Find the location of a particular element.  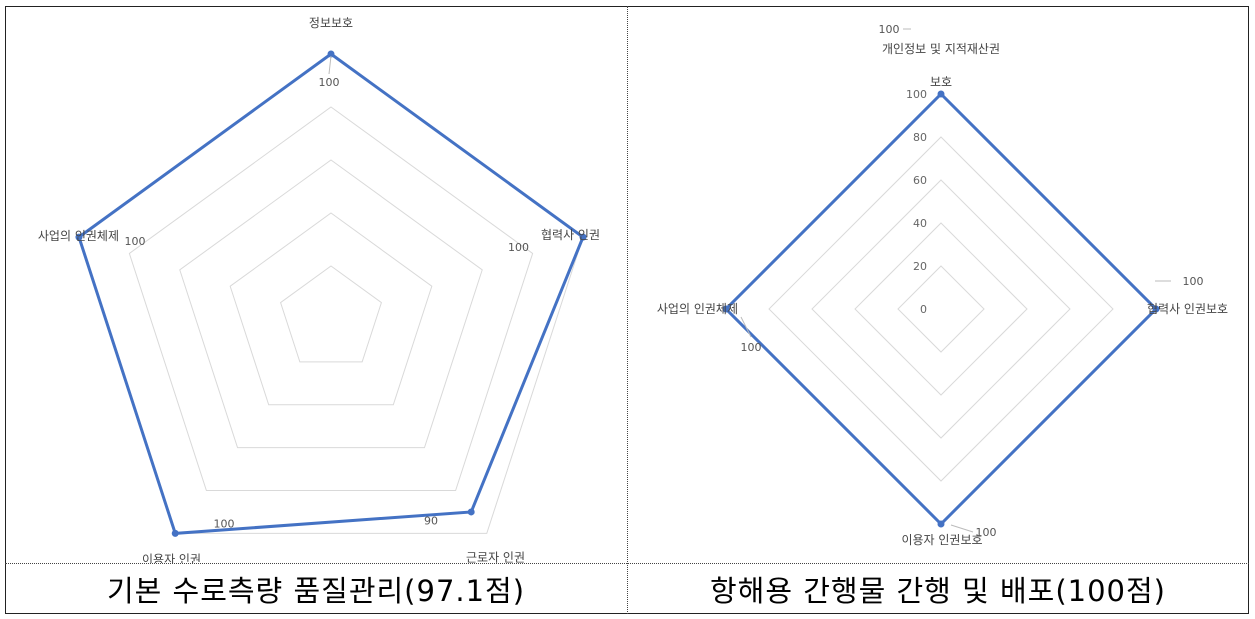

chart-2-axis-label: 이용자 인권보호 is located at coordinates (941, 540).